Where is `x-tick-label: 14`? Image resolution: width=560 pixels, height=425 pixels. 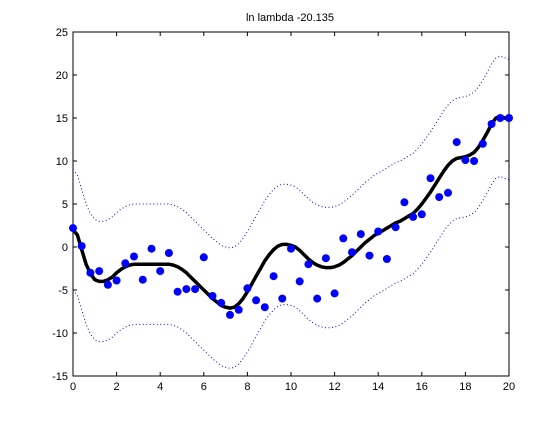 x-tick-label: 14 is located at coordinates (378, 387).